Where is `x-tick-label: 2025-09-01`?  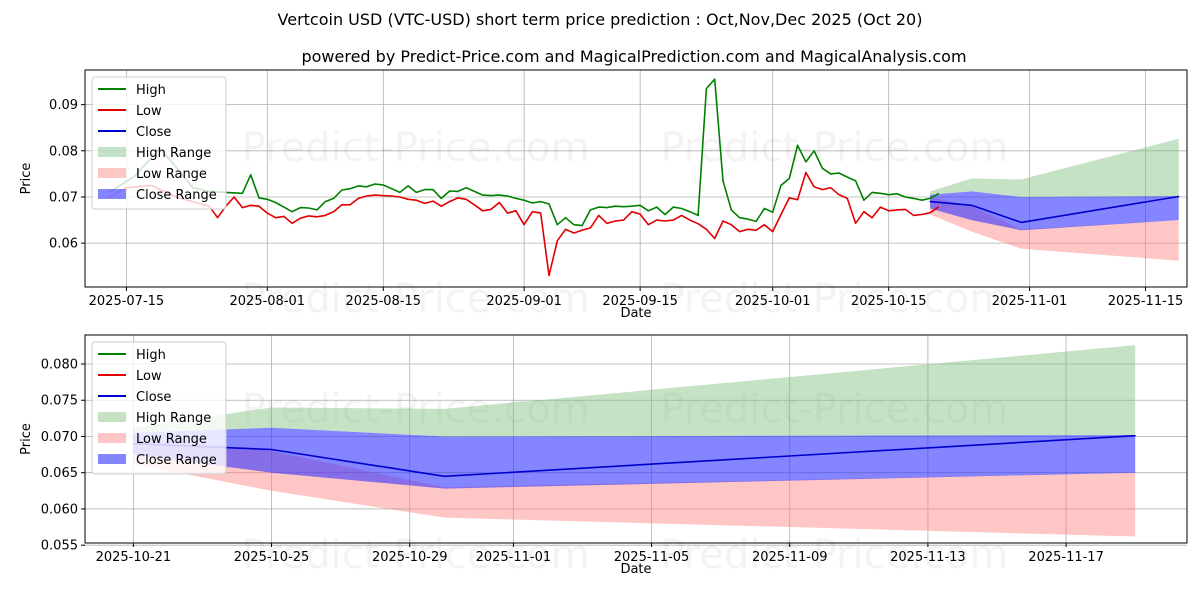 x-tick-label: 2025-09-01 is located at coordinates (524, 301).